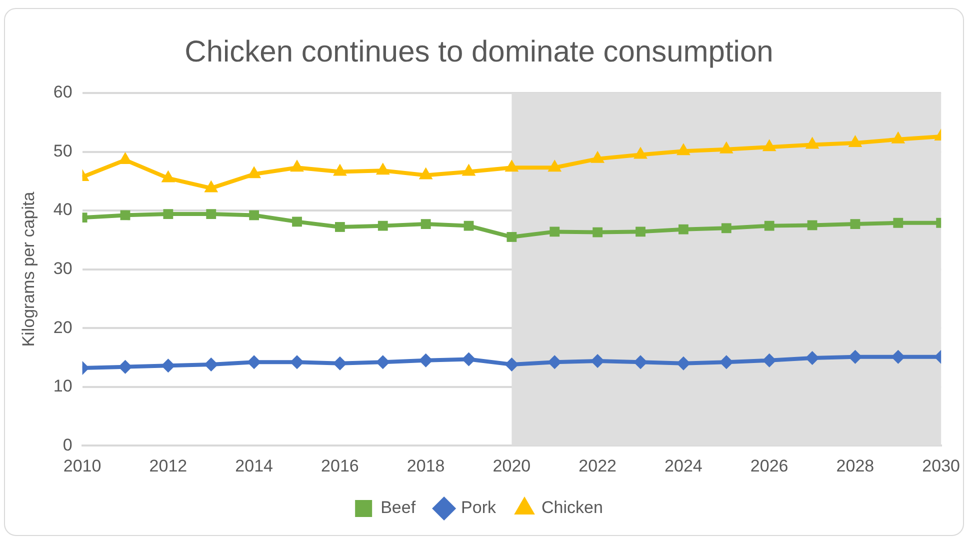  I want to click on y-tick-label: 60, so click(62, 92).